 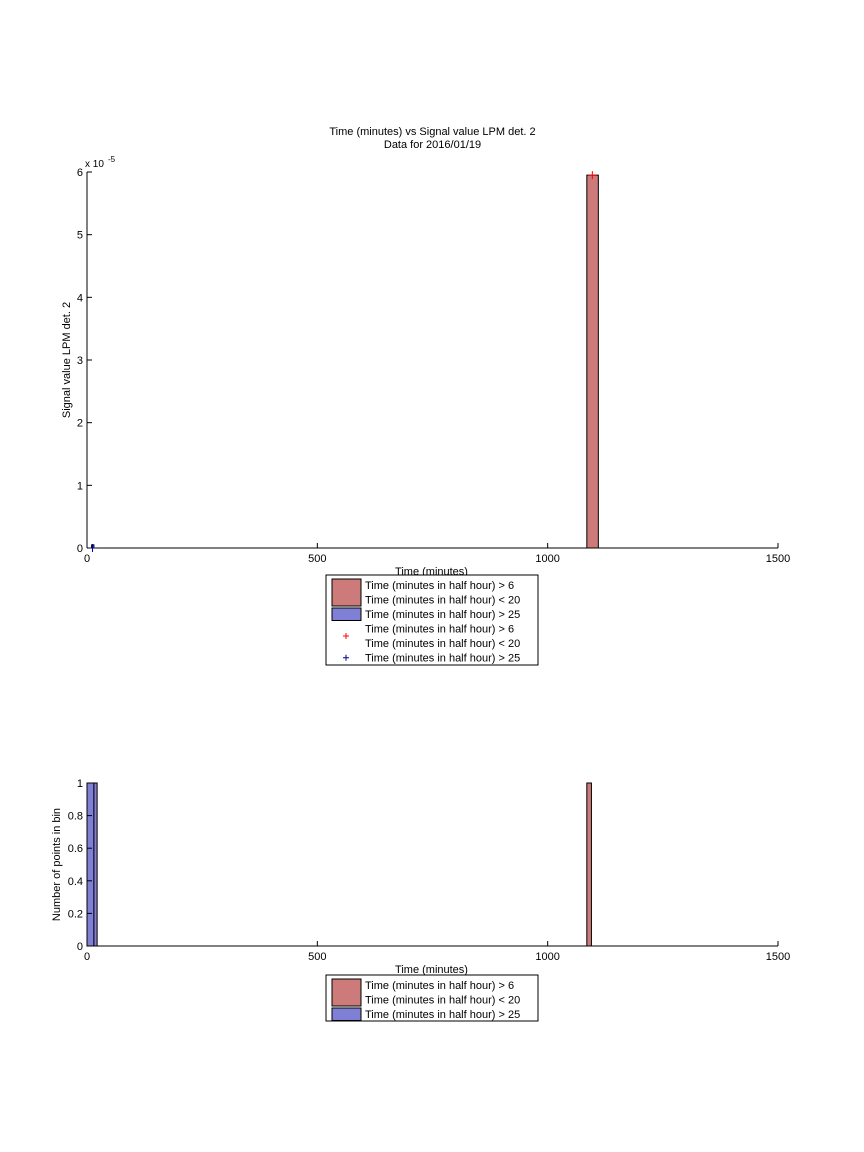 I want to click on y-tick-label: 3, so click(x=80, y=361).